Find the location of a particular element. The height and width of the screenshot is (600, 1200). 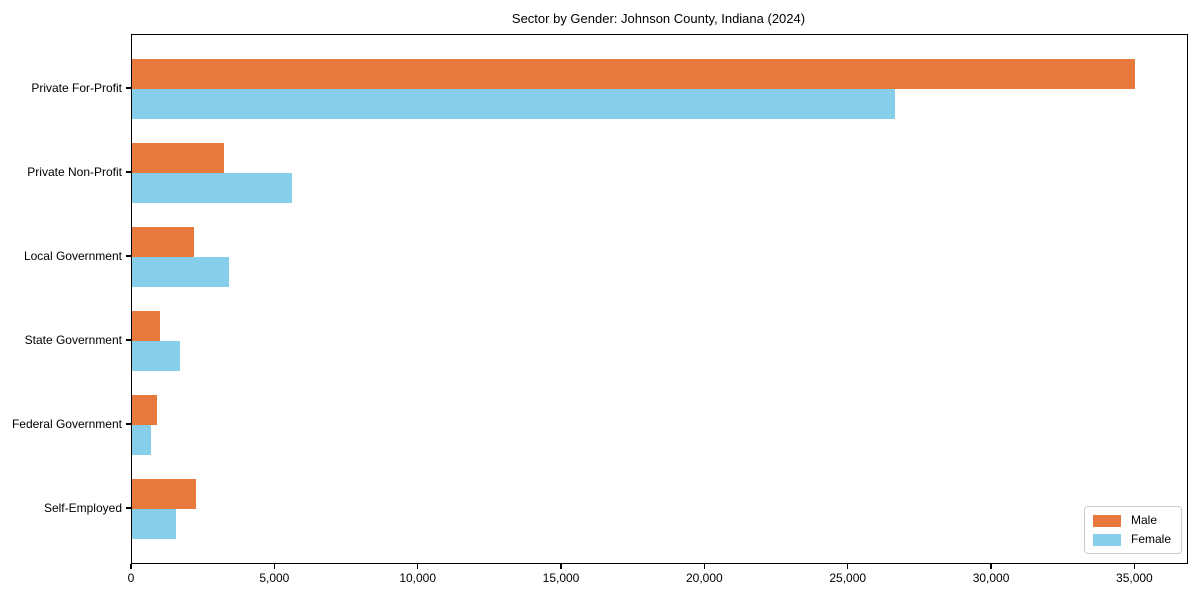

x-axis-label: 15,000 is located at coordinates (561, 578).